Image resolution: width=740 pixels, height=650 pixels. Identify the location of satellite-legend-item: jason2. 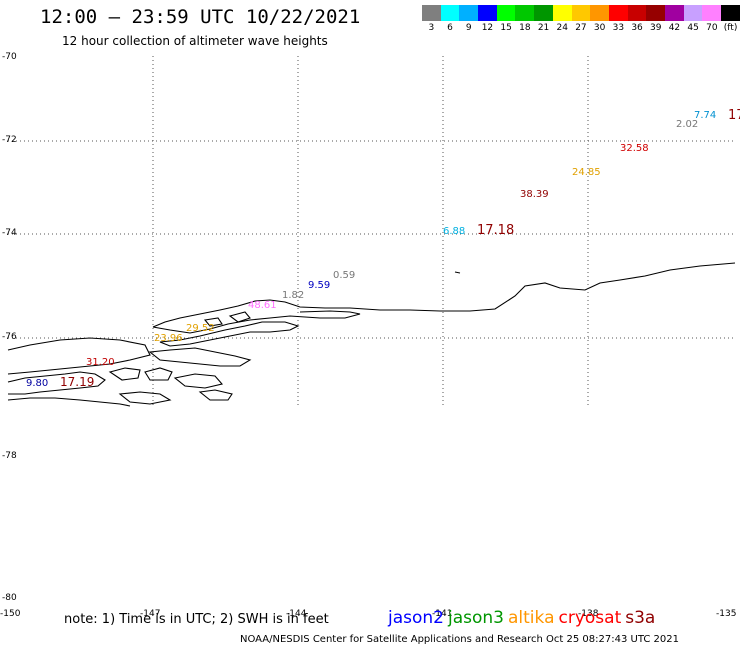
(416, 618).